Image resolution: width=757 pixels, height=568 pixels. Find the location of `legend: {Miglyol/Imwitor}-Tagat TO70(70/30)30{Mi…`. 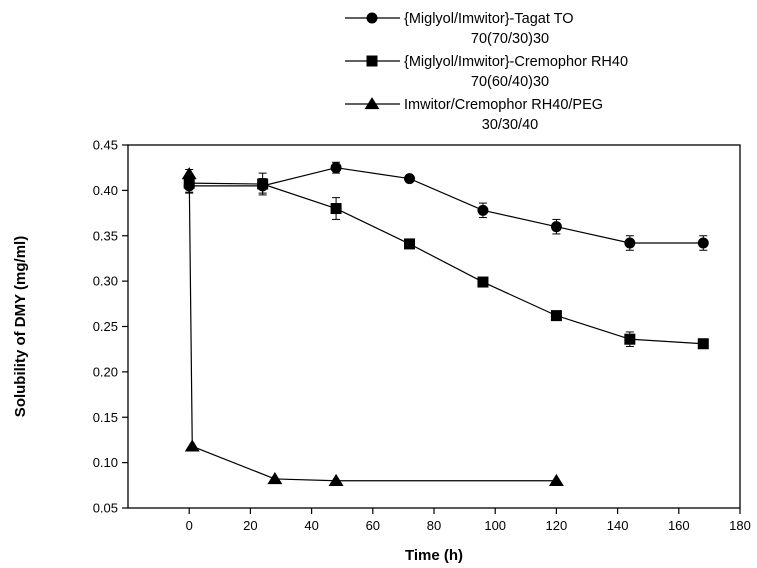

legend: {Miglyol/Imwitor}-Tagat TO70(70/30)30{Mi… is located at coordinates (486, 72).